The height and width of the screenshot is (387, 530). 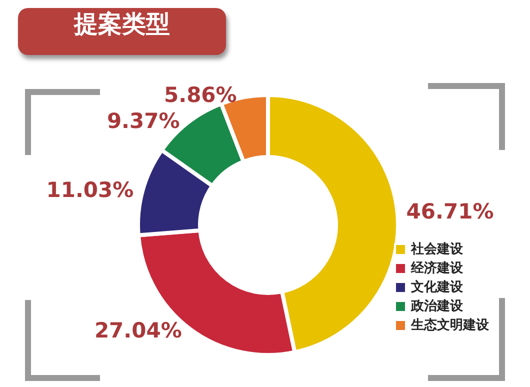 What do you see at coordinates (143, 120) in the screenshot?
I see `data-label: 9.37%` at bounding box center [143, 120].